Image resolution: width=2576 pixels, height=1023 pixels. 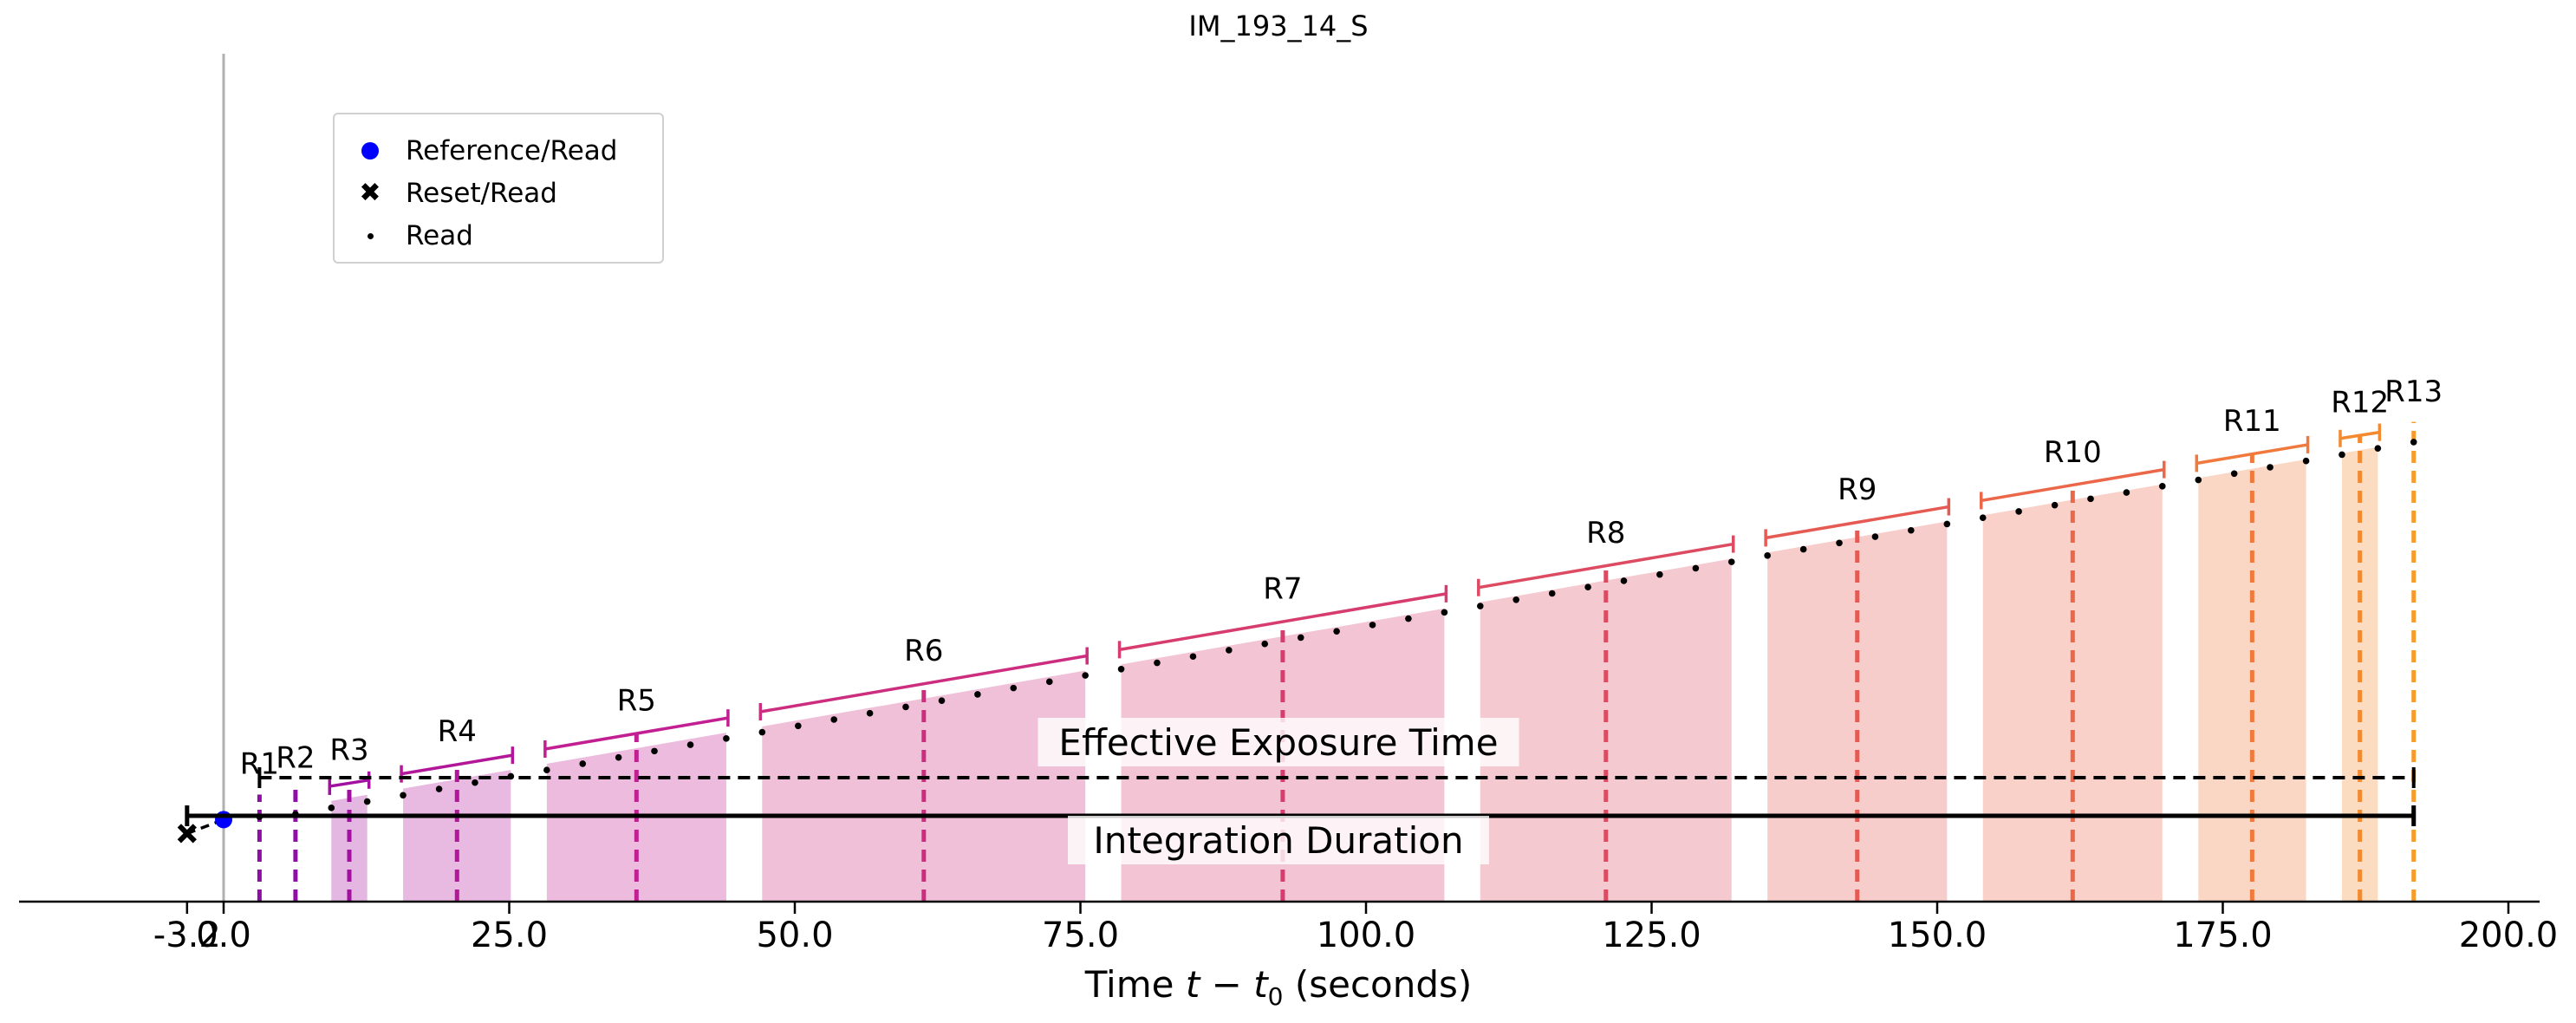 I want to click on effective-exposure-label: Effective Exposure Time, so click(x=1278, y=743).